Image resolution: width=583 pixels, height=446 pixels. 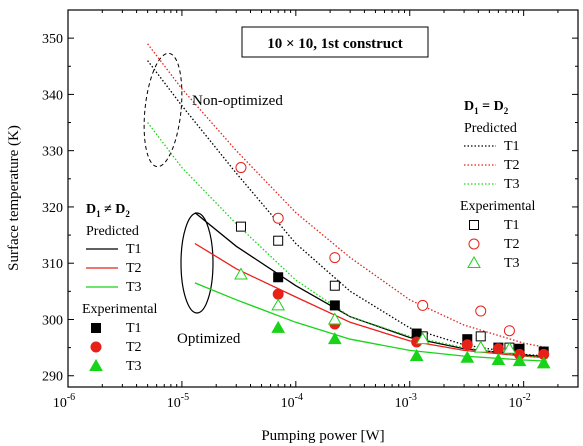 I want to click on x-tick-exponent: -4, so click(x=299, y=397).